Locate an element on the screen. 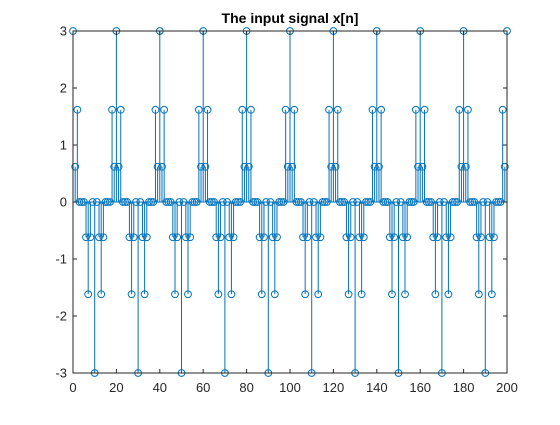  y-tick-label: -1 is located at coordinates (61, 259).